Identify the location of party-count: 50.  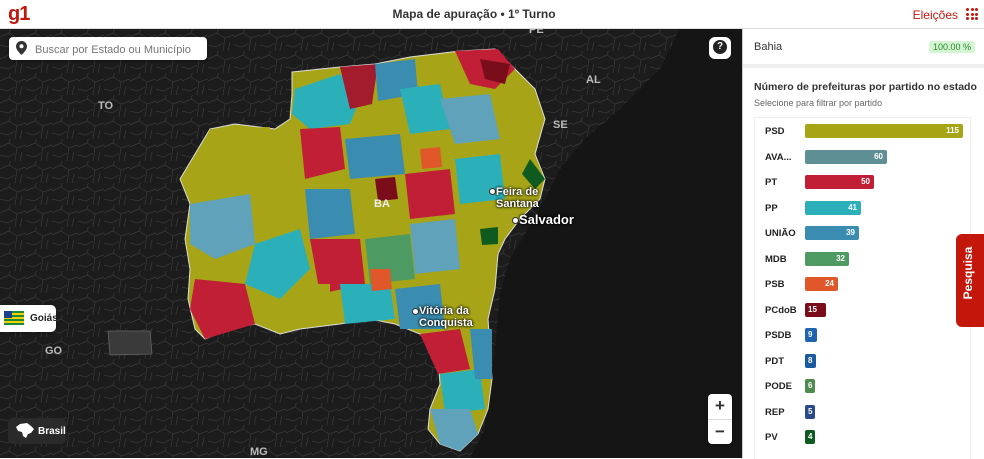
(865, 181).